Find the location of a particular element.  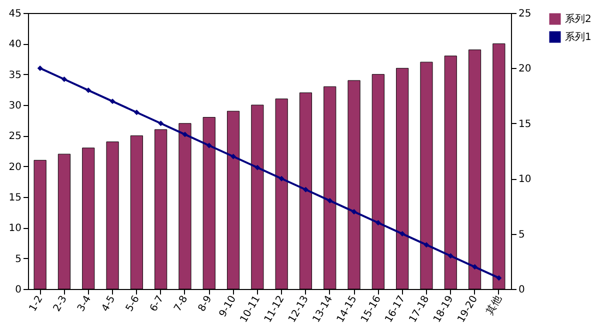

y-tick-label: 10 is located at coordinates (15, 228).